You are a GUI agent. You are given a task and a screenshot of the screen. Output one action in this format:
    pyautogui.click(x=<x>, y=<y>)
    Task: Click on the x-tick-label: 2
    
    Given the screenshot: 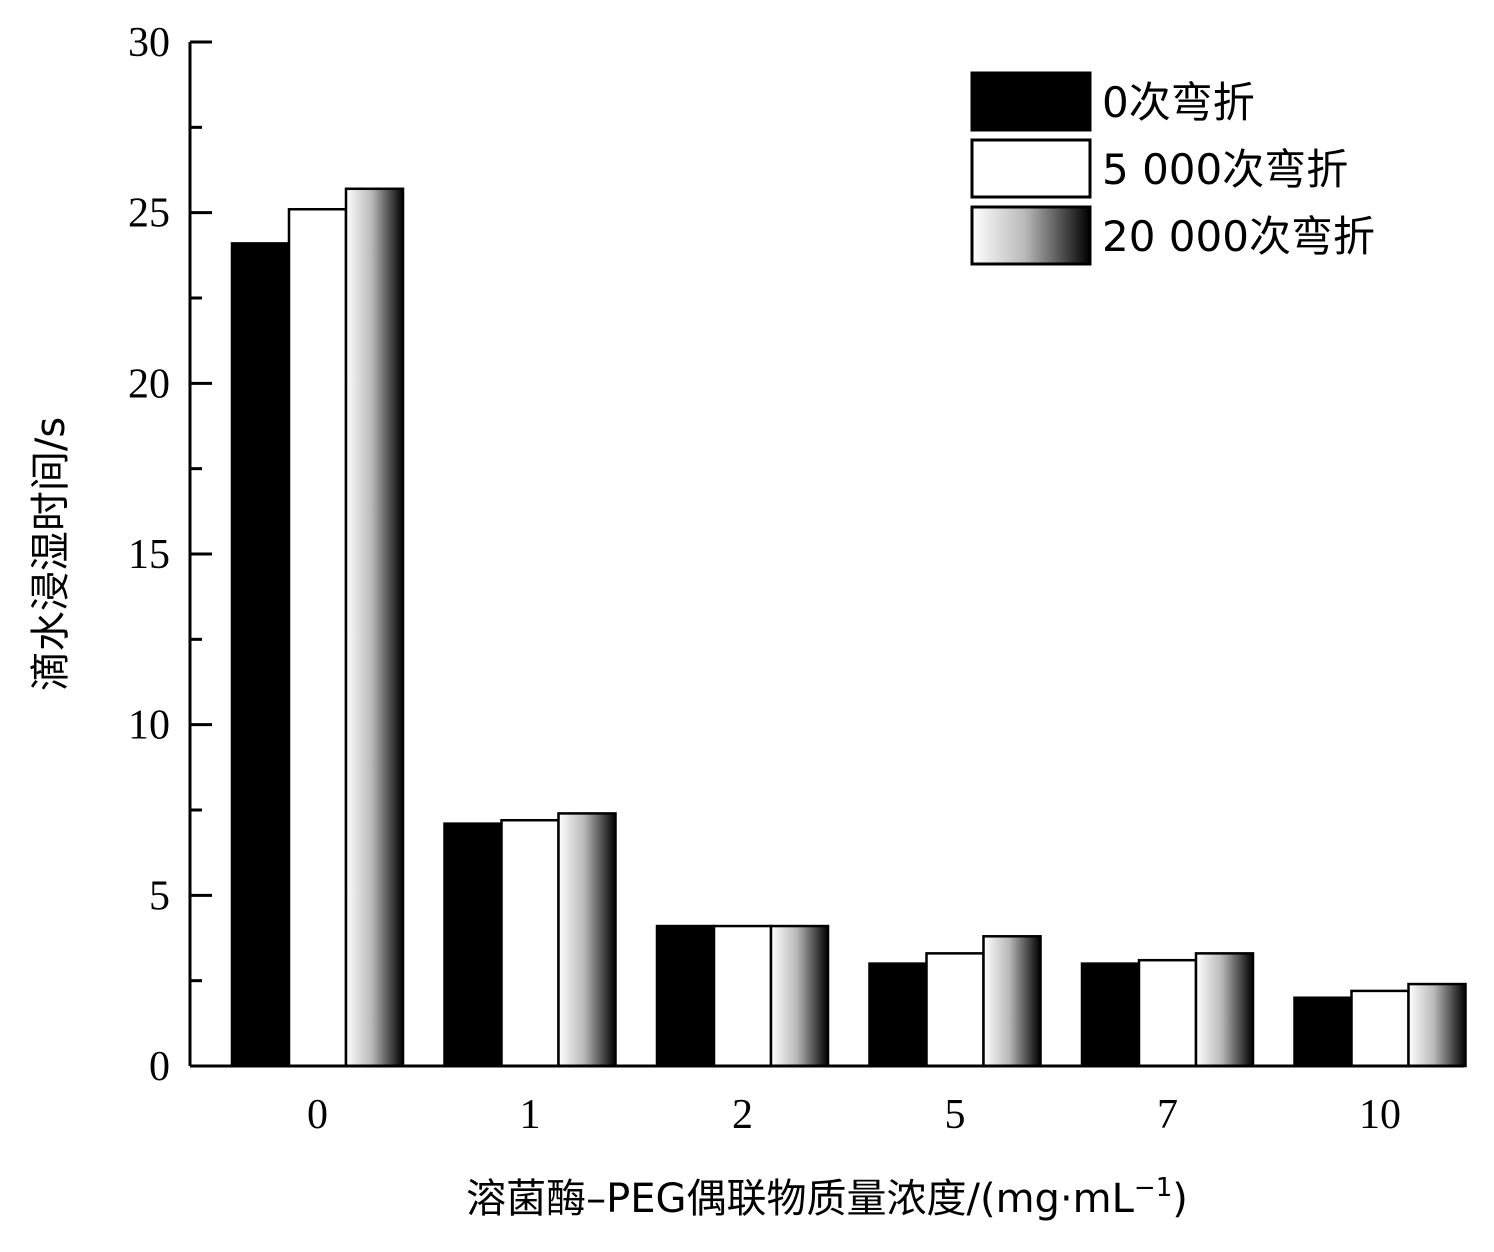 What is the action you would take?
    pyautogui.click(x=742, y=1115)
    